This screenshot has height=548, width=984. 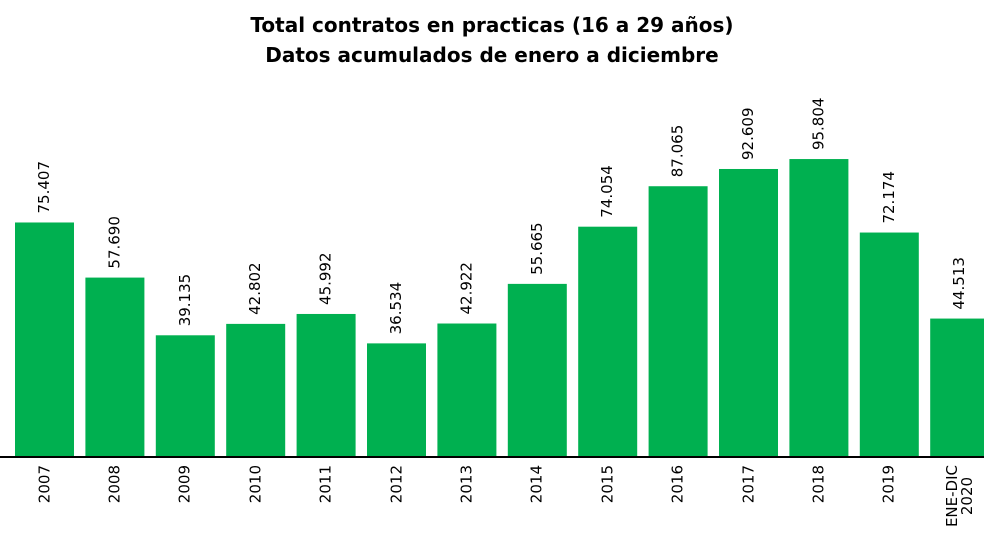 What do you see at coordinates (44, 484) in the screenshot?
I see `x-tick-label: 2007` at bounding box center [44, 484].